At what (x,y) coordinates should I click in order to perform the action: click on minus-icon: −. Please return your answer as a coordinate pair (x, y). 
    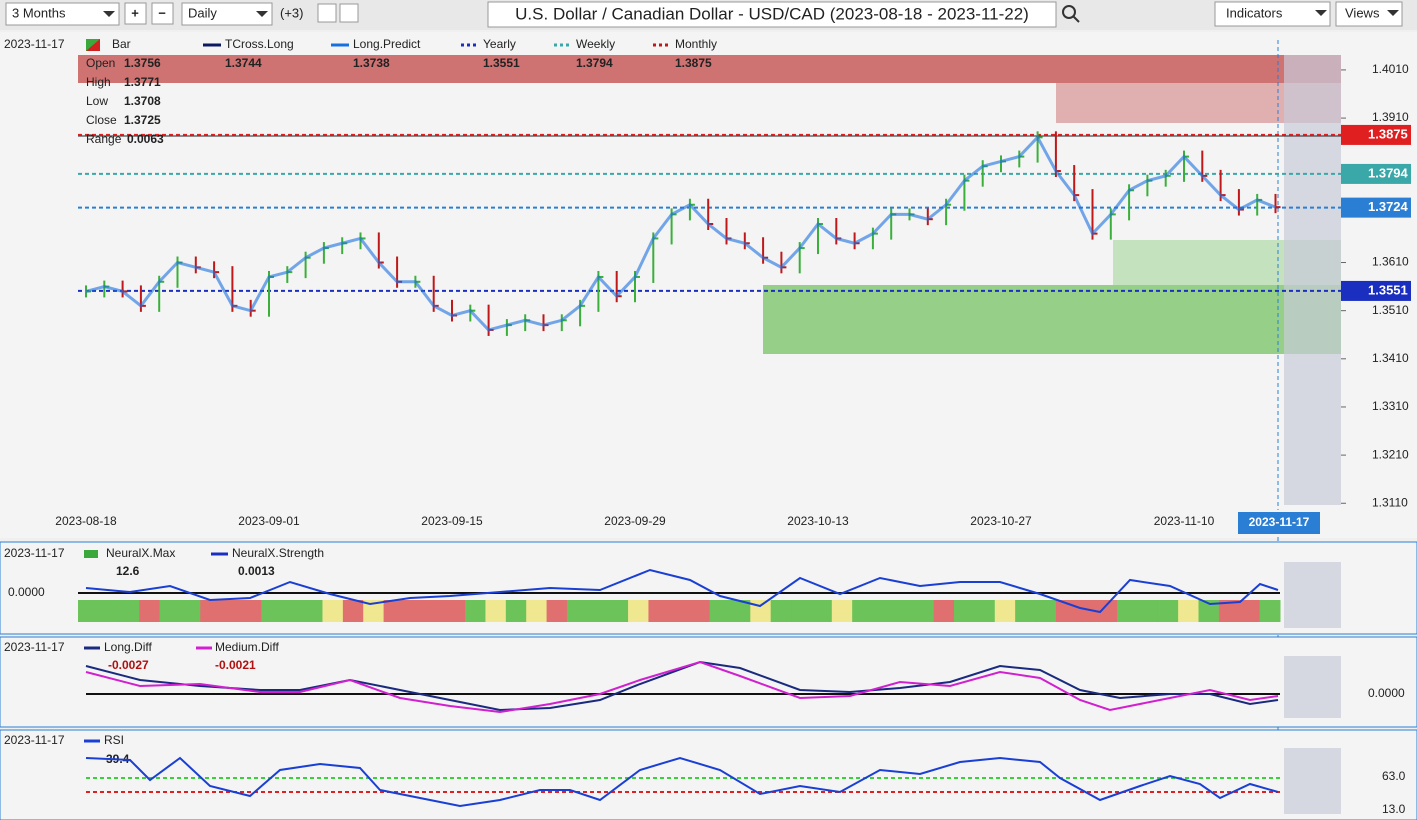
    Looking at the image, I should click on (162, 12).